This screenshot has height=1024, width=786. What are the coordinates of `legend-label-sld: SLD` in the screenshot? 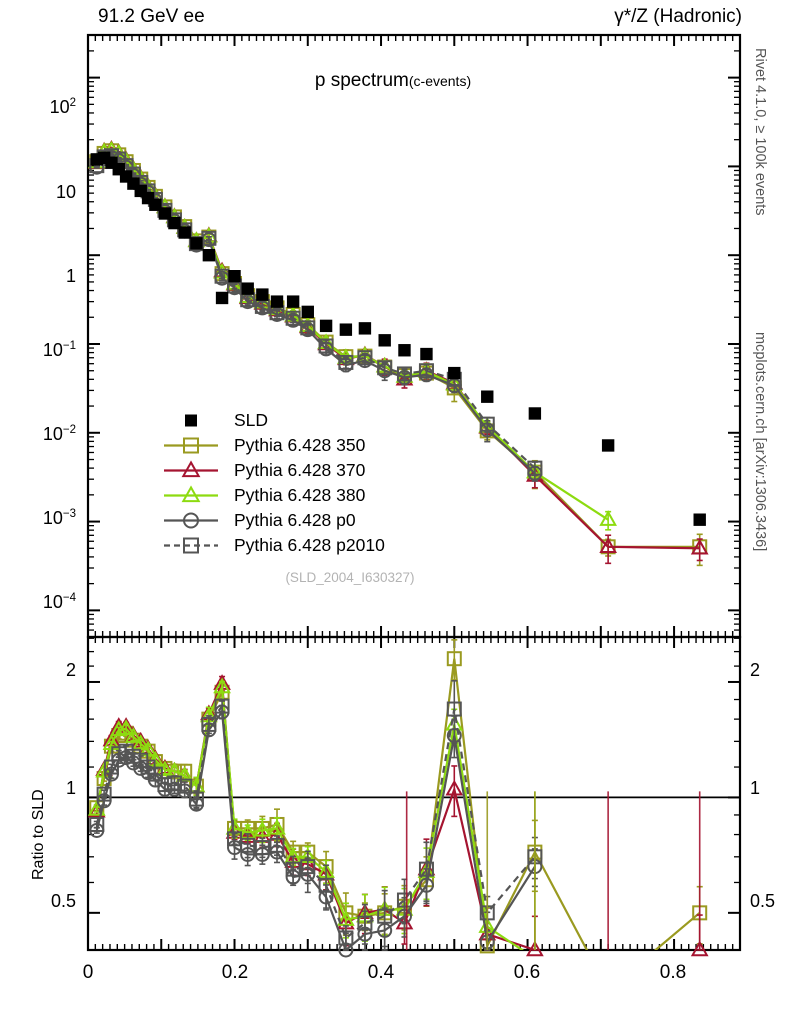 It's located at (251, 420).